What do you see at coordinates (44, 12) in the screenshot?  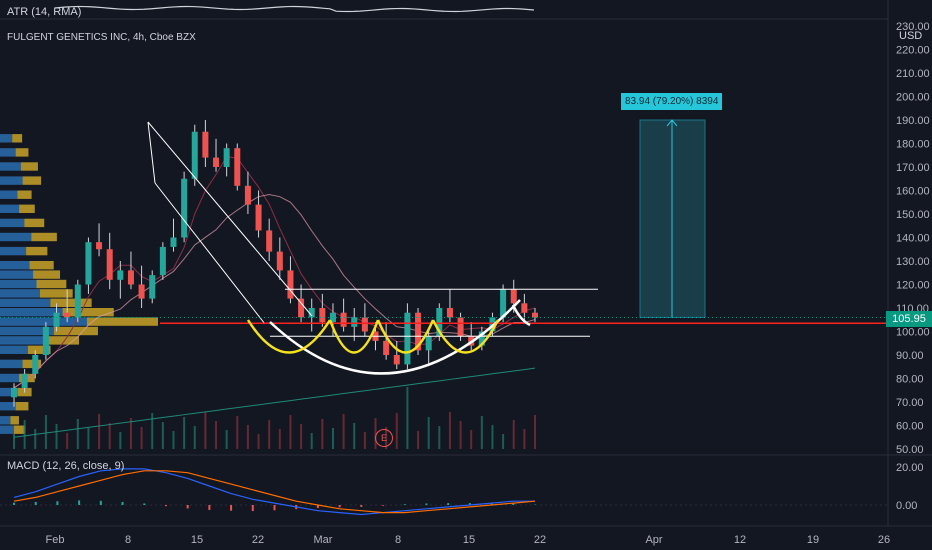 I see `atr-indicator-label: ATR (14, RMA)` at bounding box center [44, 12].